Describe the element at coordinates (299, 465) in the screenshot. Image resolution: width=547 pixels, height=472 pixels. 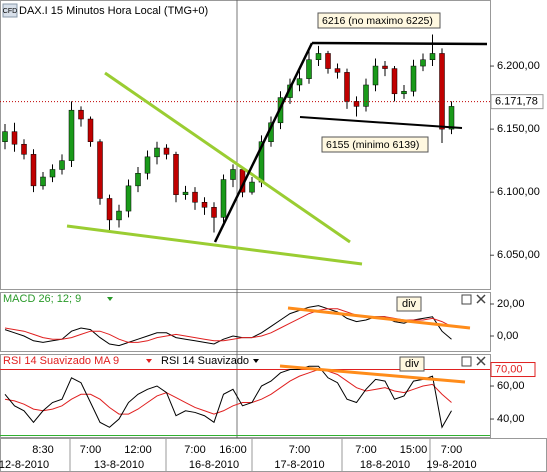
I see `date-label: 17-8-2010` at that location.